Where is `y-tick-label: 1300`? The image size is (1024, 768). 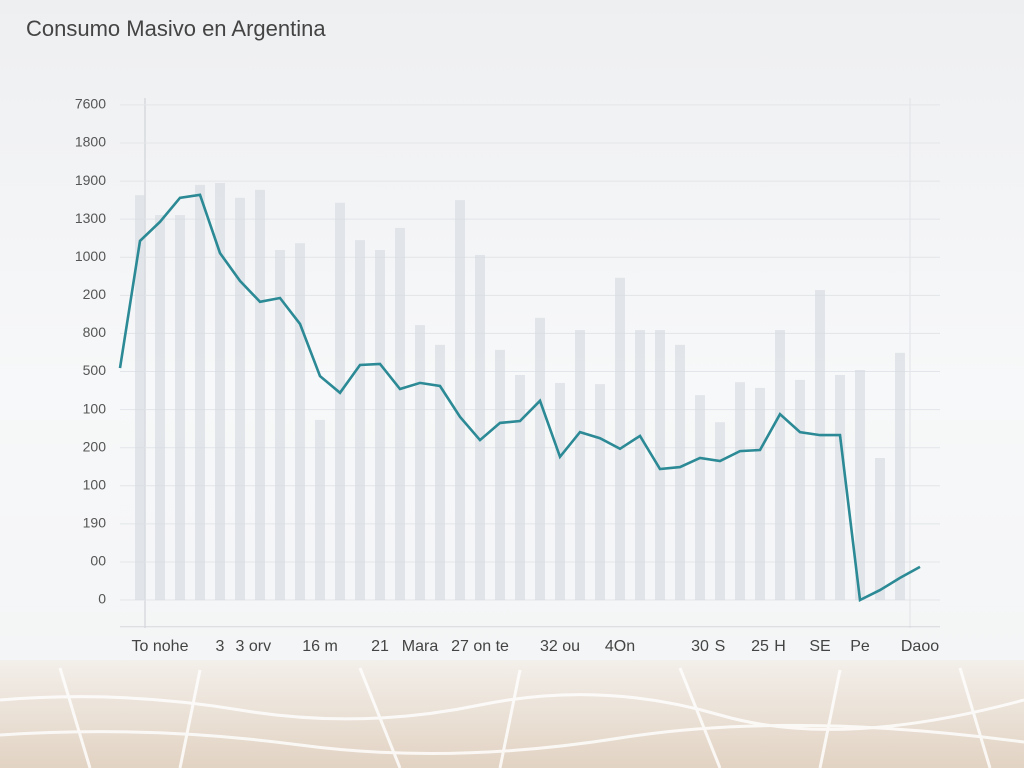 y-tick-label: 1300 is located at coordinates (90, 218).